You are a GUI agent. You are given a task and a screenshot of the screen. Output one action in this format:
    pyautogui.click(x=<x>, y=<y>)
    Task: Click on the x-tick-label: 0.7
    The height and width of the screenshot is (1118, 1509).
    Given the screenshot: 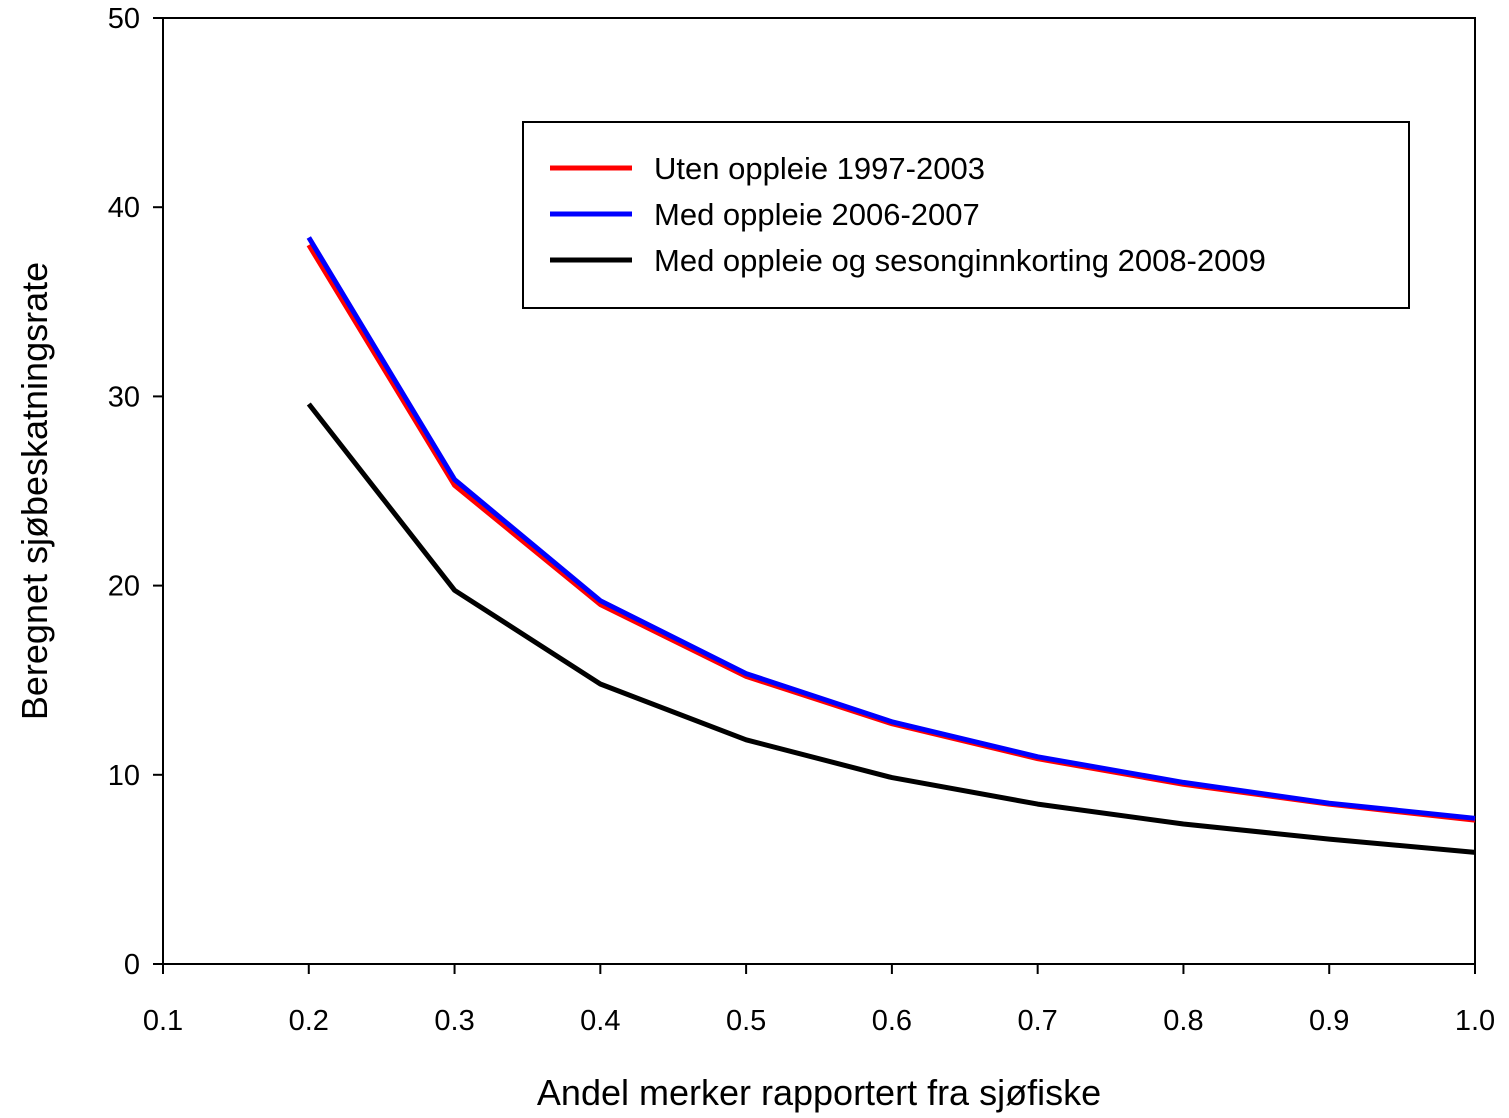 What is the action you would take?
    pyautogui.click(x=1038, y=1021)
    